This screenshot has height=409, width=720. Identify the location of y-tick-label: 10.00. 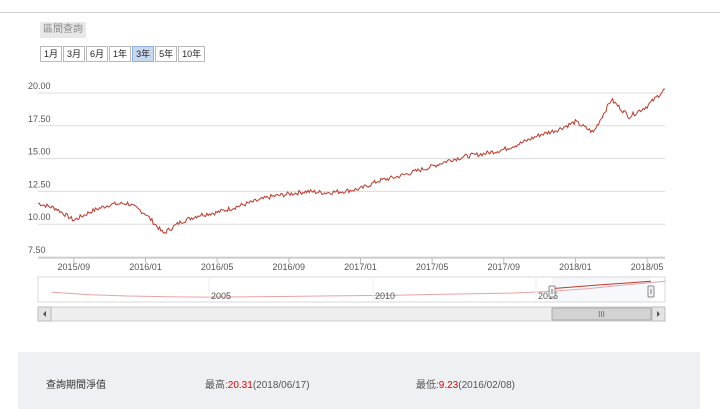
(39, 217).